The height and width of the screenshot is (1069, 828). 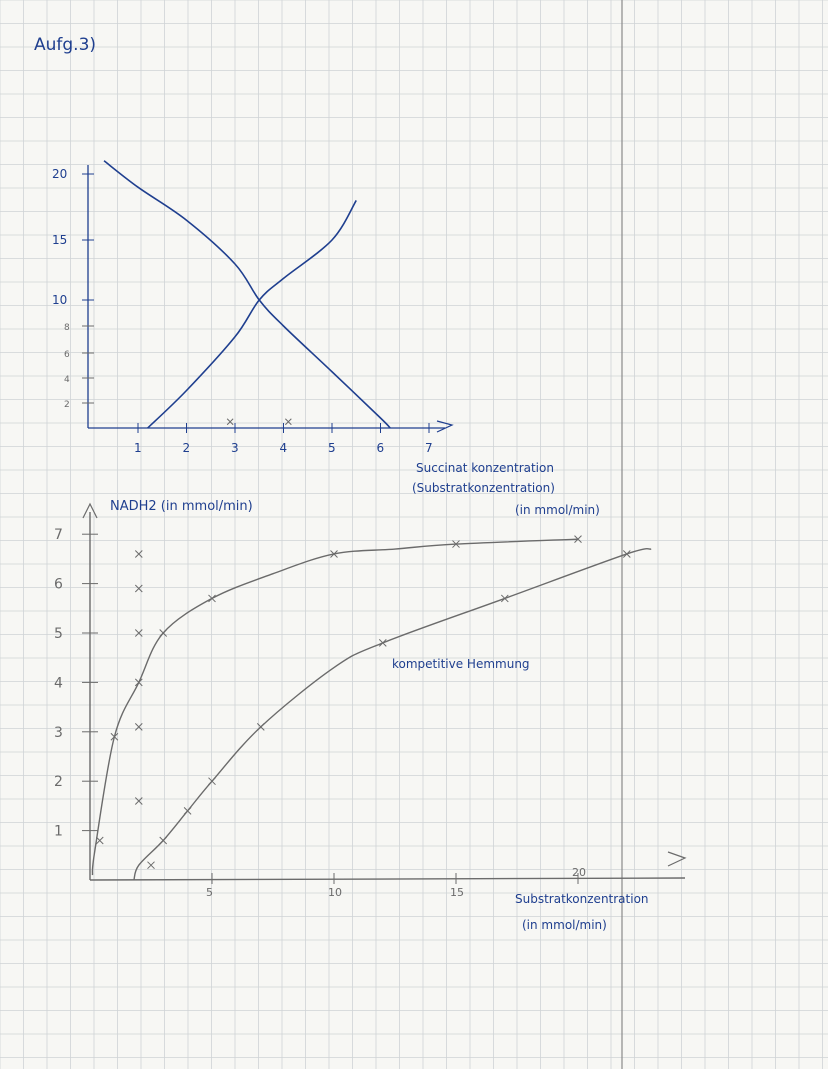 What do you see at coordinates (58, 733) in the screenshot?
I see `y-tick-label: 3` at bounding box center [58, 733].